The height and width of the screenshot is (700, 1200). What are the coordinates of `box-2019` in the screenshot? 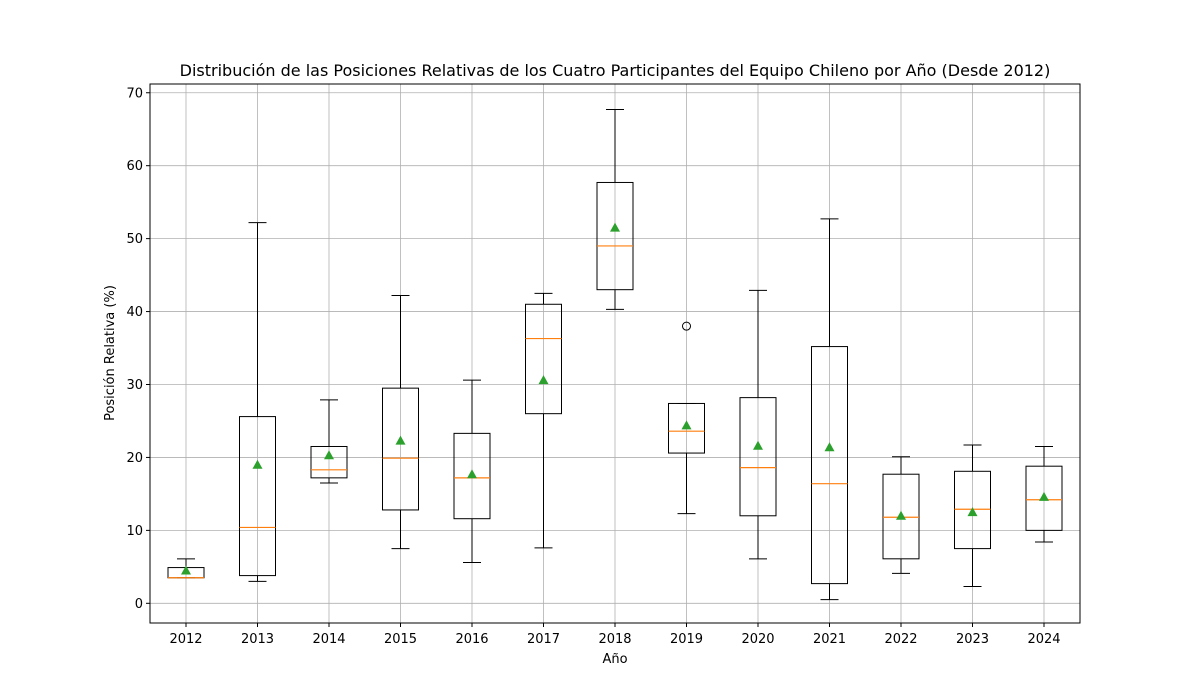 It's located at (686, 418).